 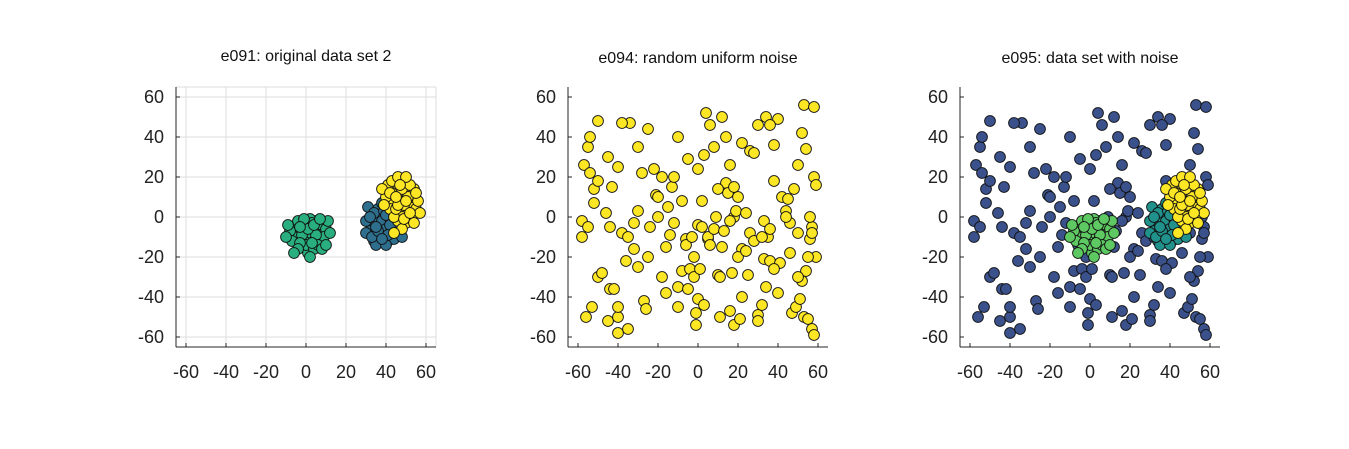 I want to click on y-tick-label: 60, so click(x=938, y=97).